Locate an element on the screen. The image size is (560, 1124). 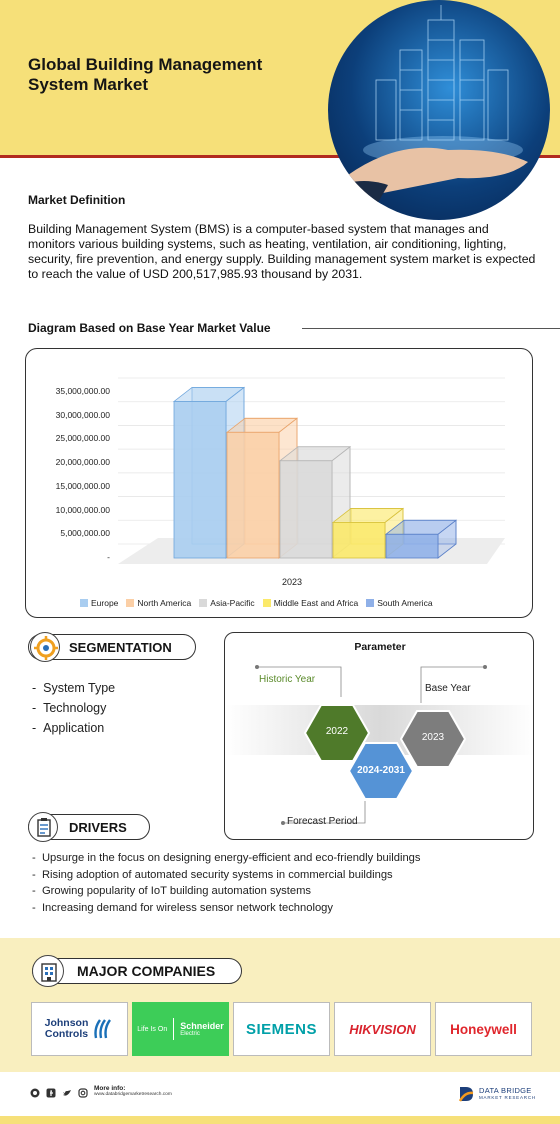
major-companies-label: MAJOR COMPANIES is located at coordinates (137, 971).